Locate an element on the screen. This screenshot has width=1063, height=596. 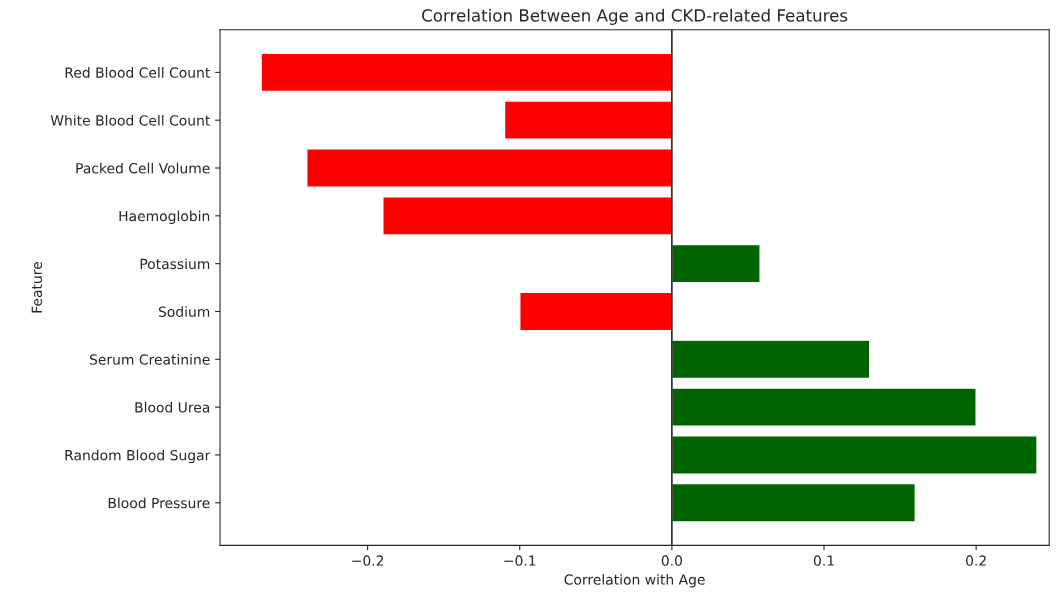
y-tick-label: White Blood Cell Count is located at coordinates (130, 120).